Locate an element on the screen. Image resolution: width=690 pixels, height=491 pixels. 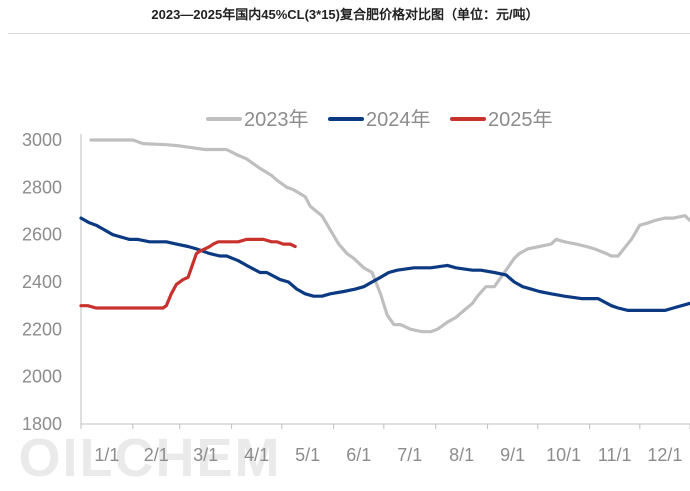
y-tick-label: 2000 is located at coordinates (42, 377).